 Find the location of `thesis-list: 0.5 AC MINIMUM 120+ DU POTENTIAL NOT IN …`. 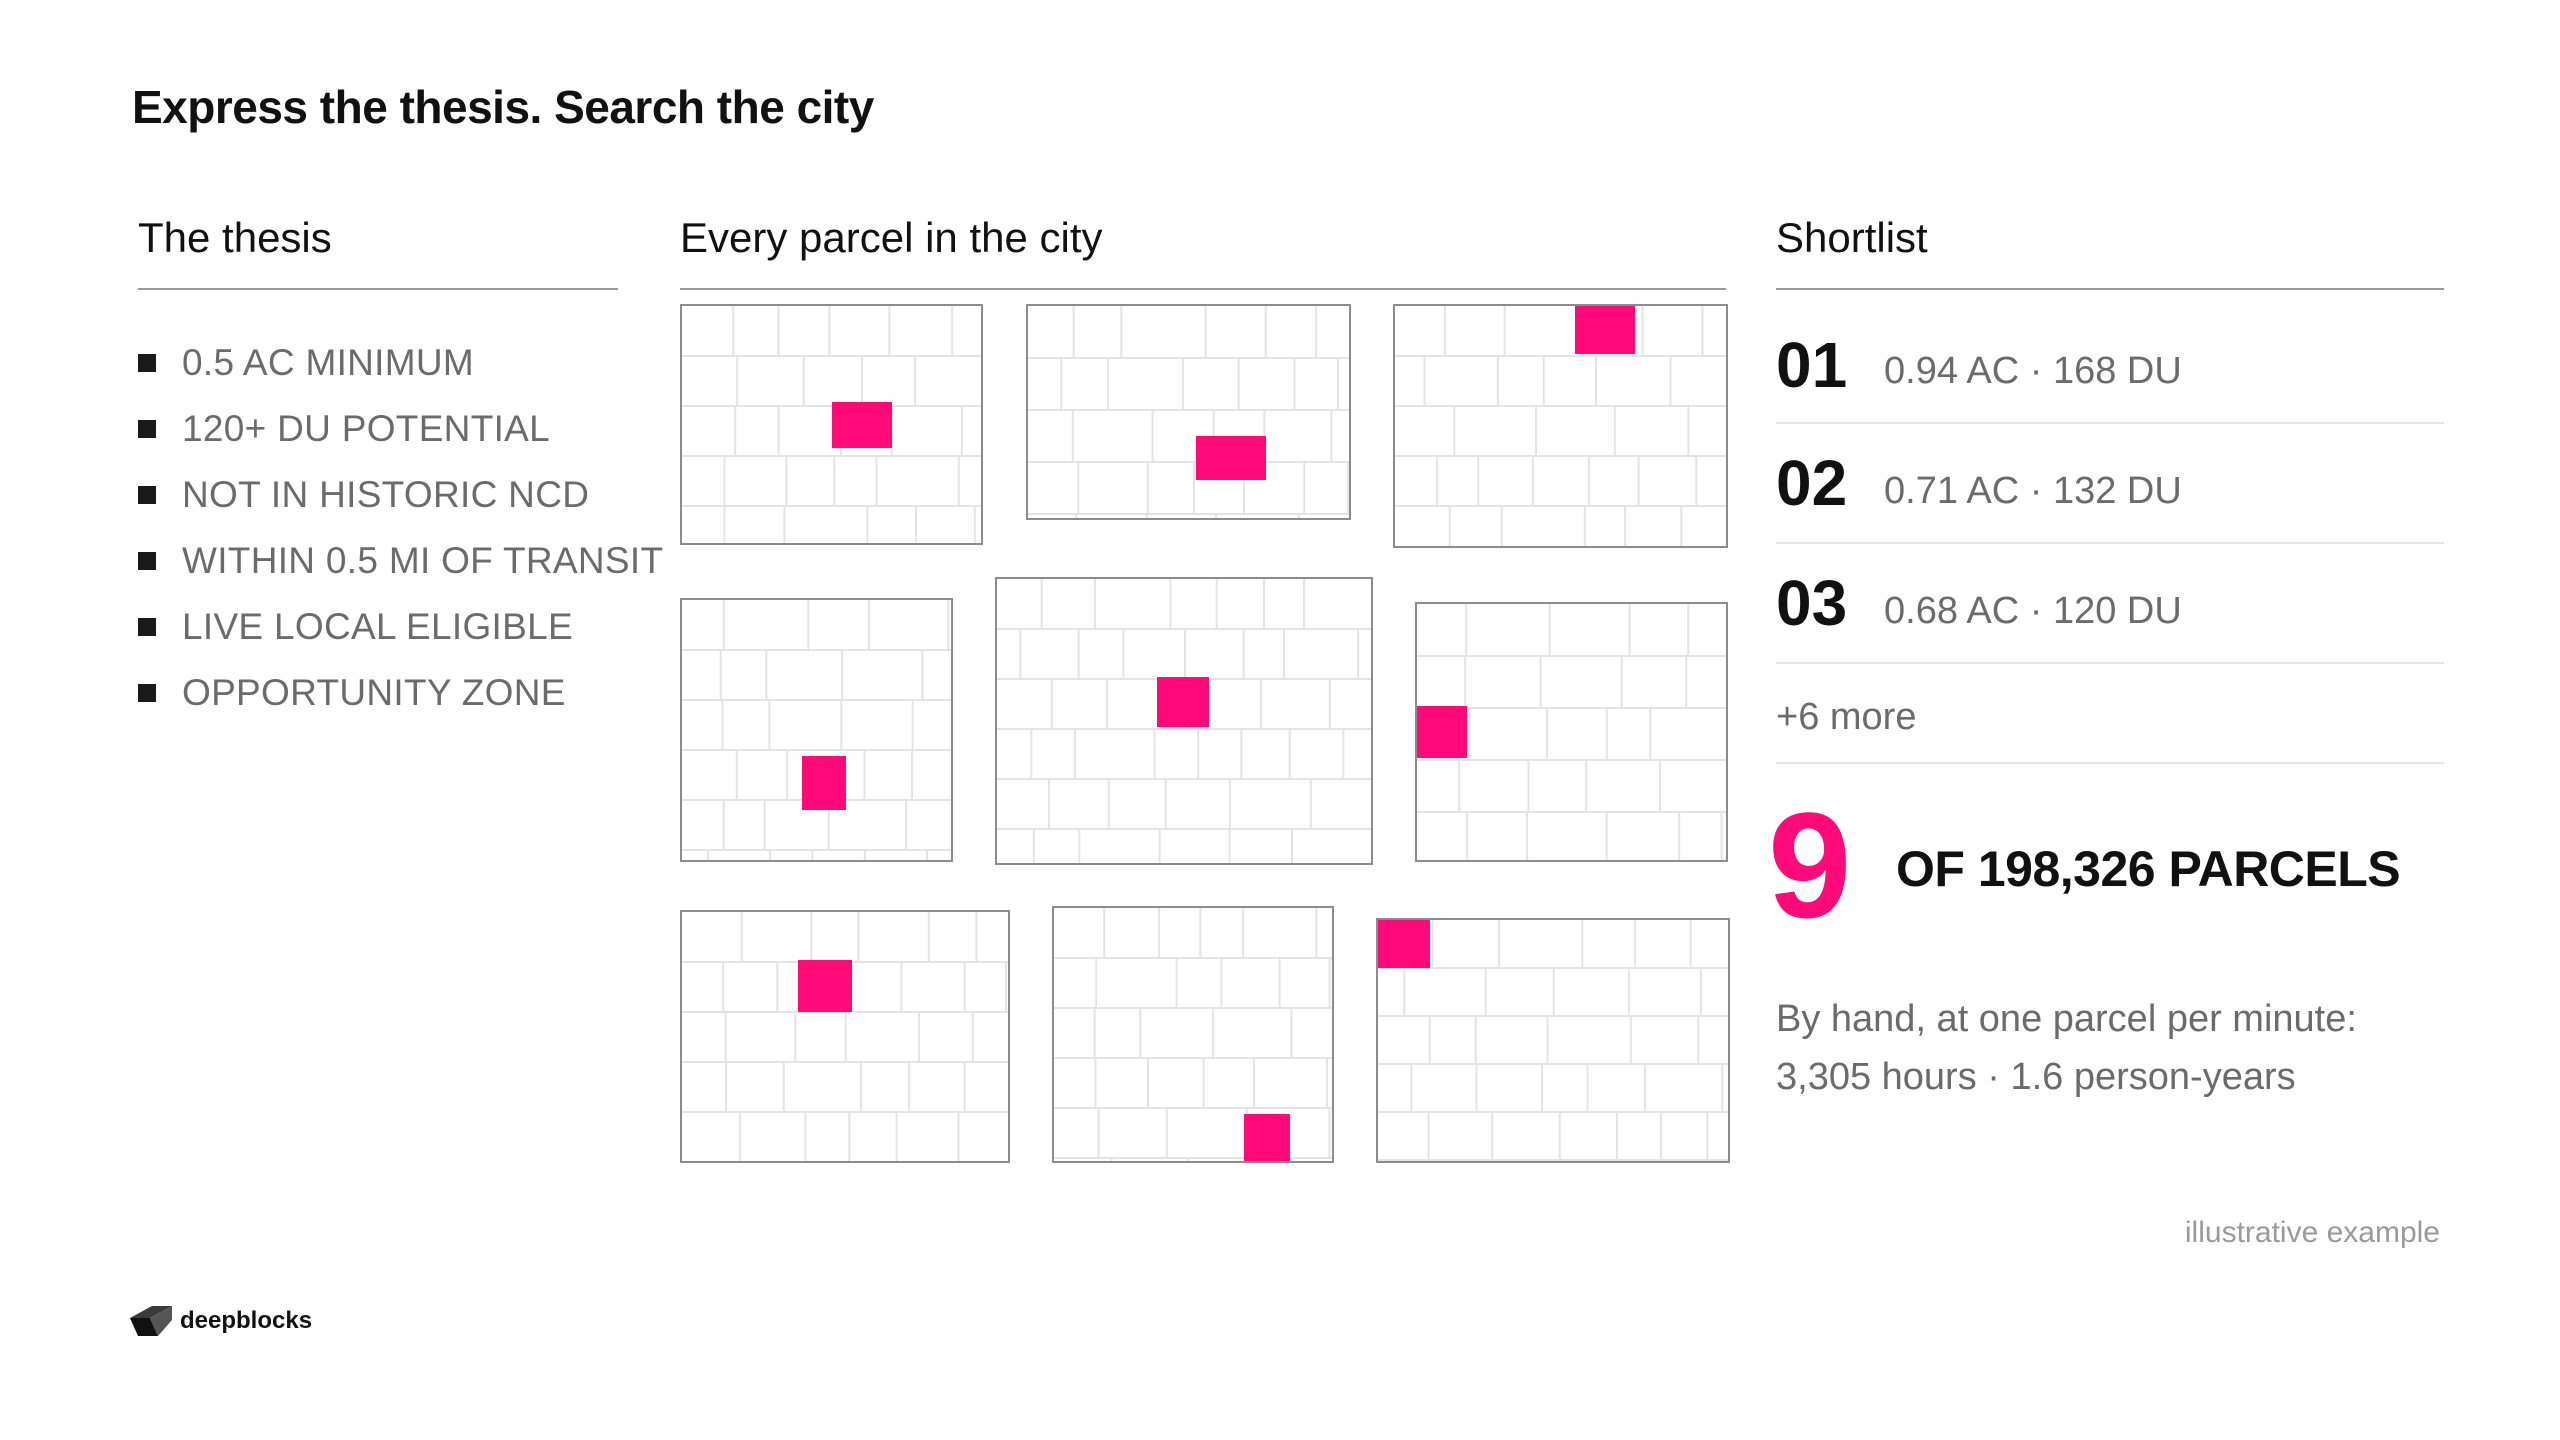

thesis-list: 0.5 AC MINIMUM 120+ DU POTENTIAL NOT IN … is located at coordinates (400, 528).